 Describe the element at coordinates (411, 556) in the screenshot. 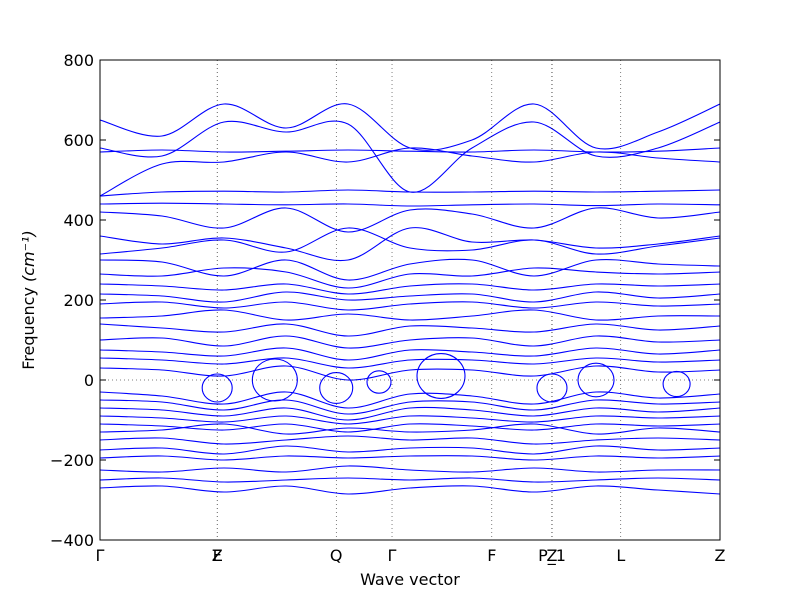

I see `x-axis-ticks: Γ ZF Q Γ F P_1Z L Z` at that location.